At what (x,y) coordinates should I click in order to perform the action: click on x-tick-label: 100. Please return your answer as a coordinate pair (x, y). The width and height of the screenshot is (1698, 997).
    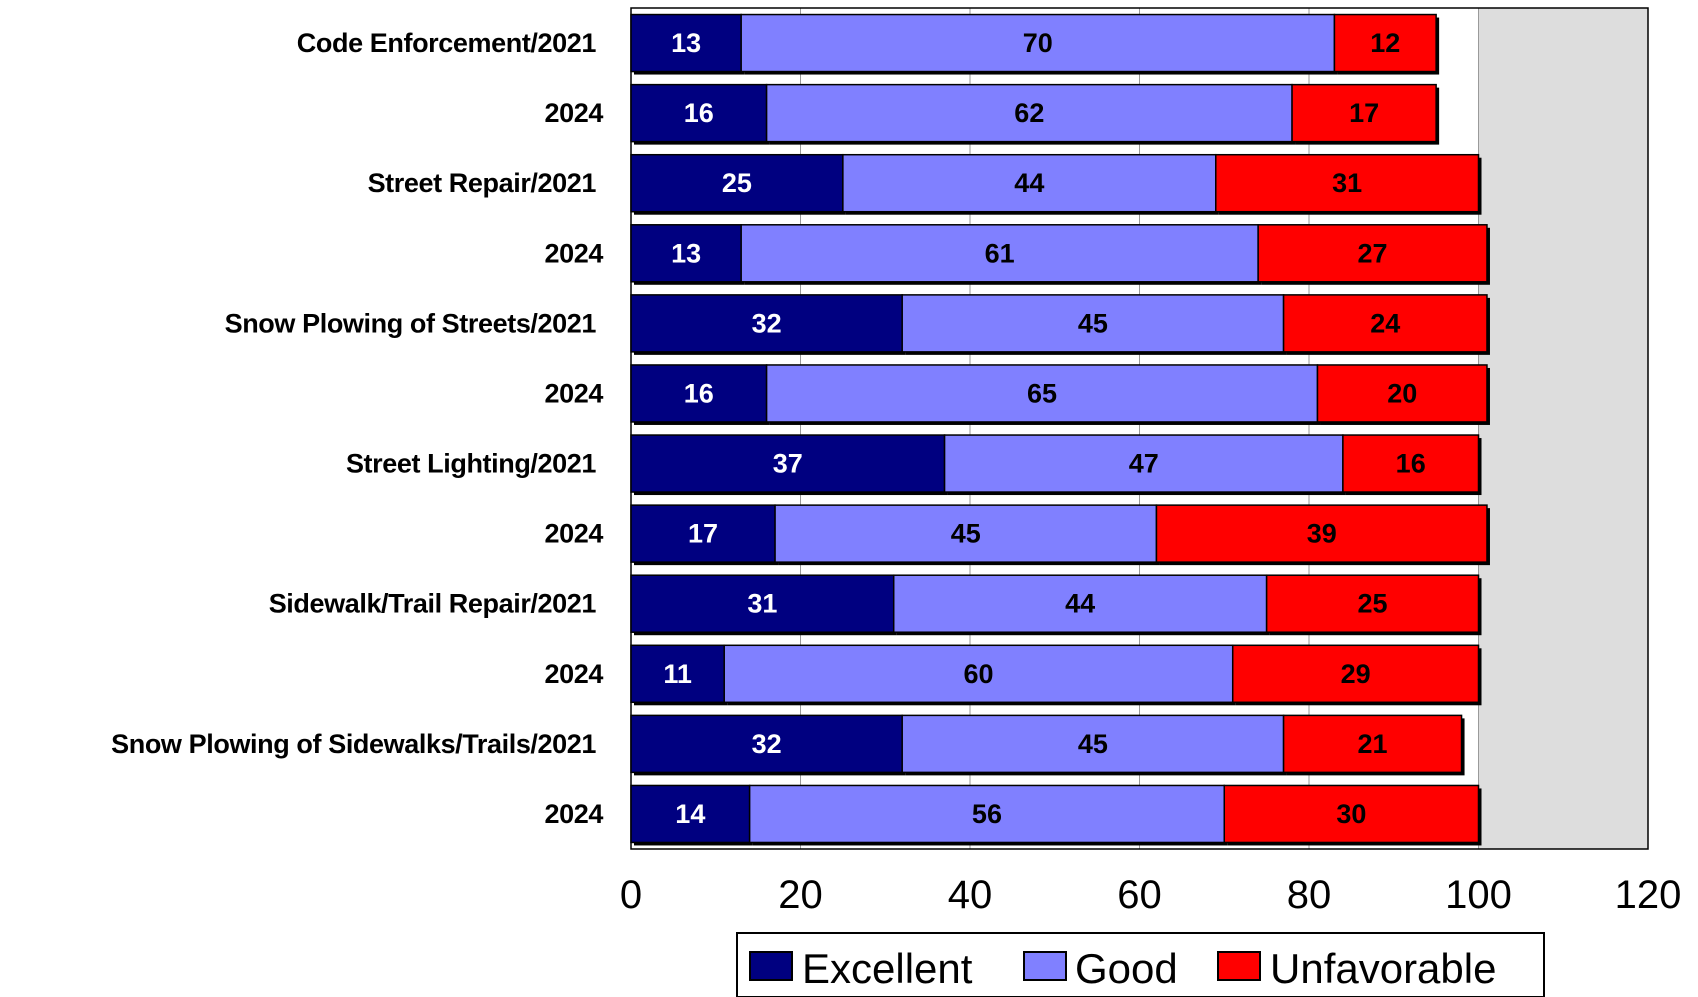
    Looking at the image, I should click on (1478, 895).